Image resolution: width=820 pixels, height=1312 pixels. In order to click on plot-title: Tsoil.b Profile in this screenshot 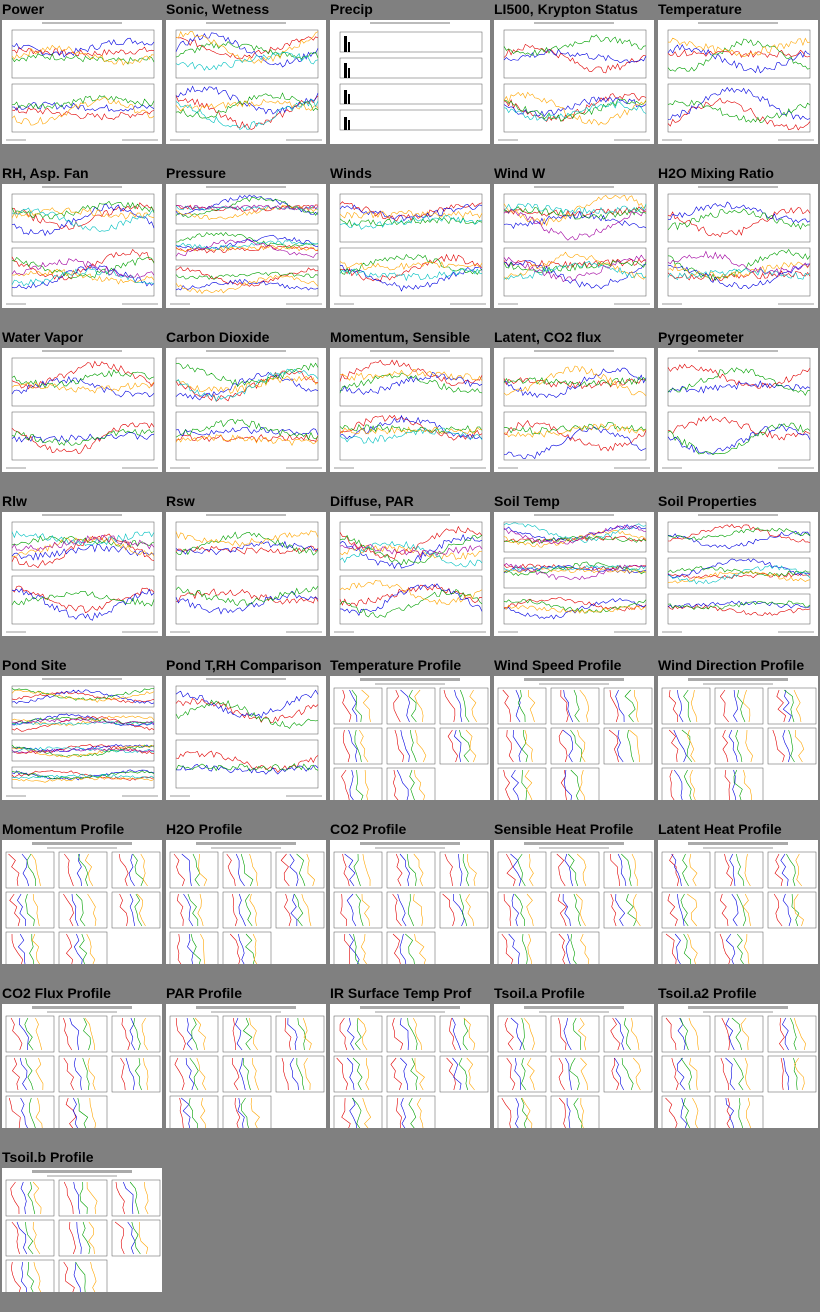, I will do `click(48, 1157)`.